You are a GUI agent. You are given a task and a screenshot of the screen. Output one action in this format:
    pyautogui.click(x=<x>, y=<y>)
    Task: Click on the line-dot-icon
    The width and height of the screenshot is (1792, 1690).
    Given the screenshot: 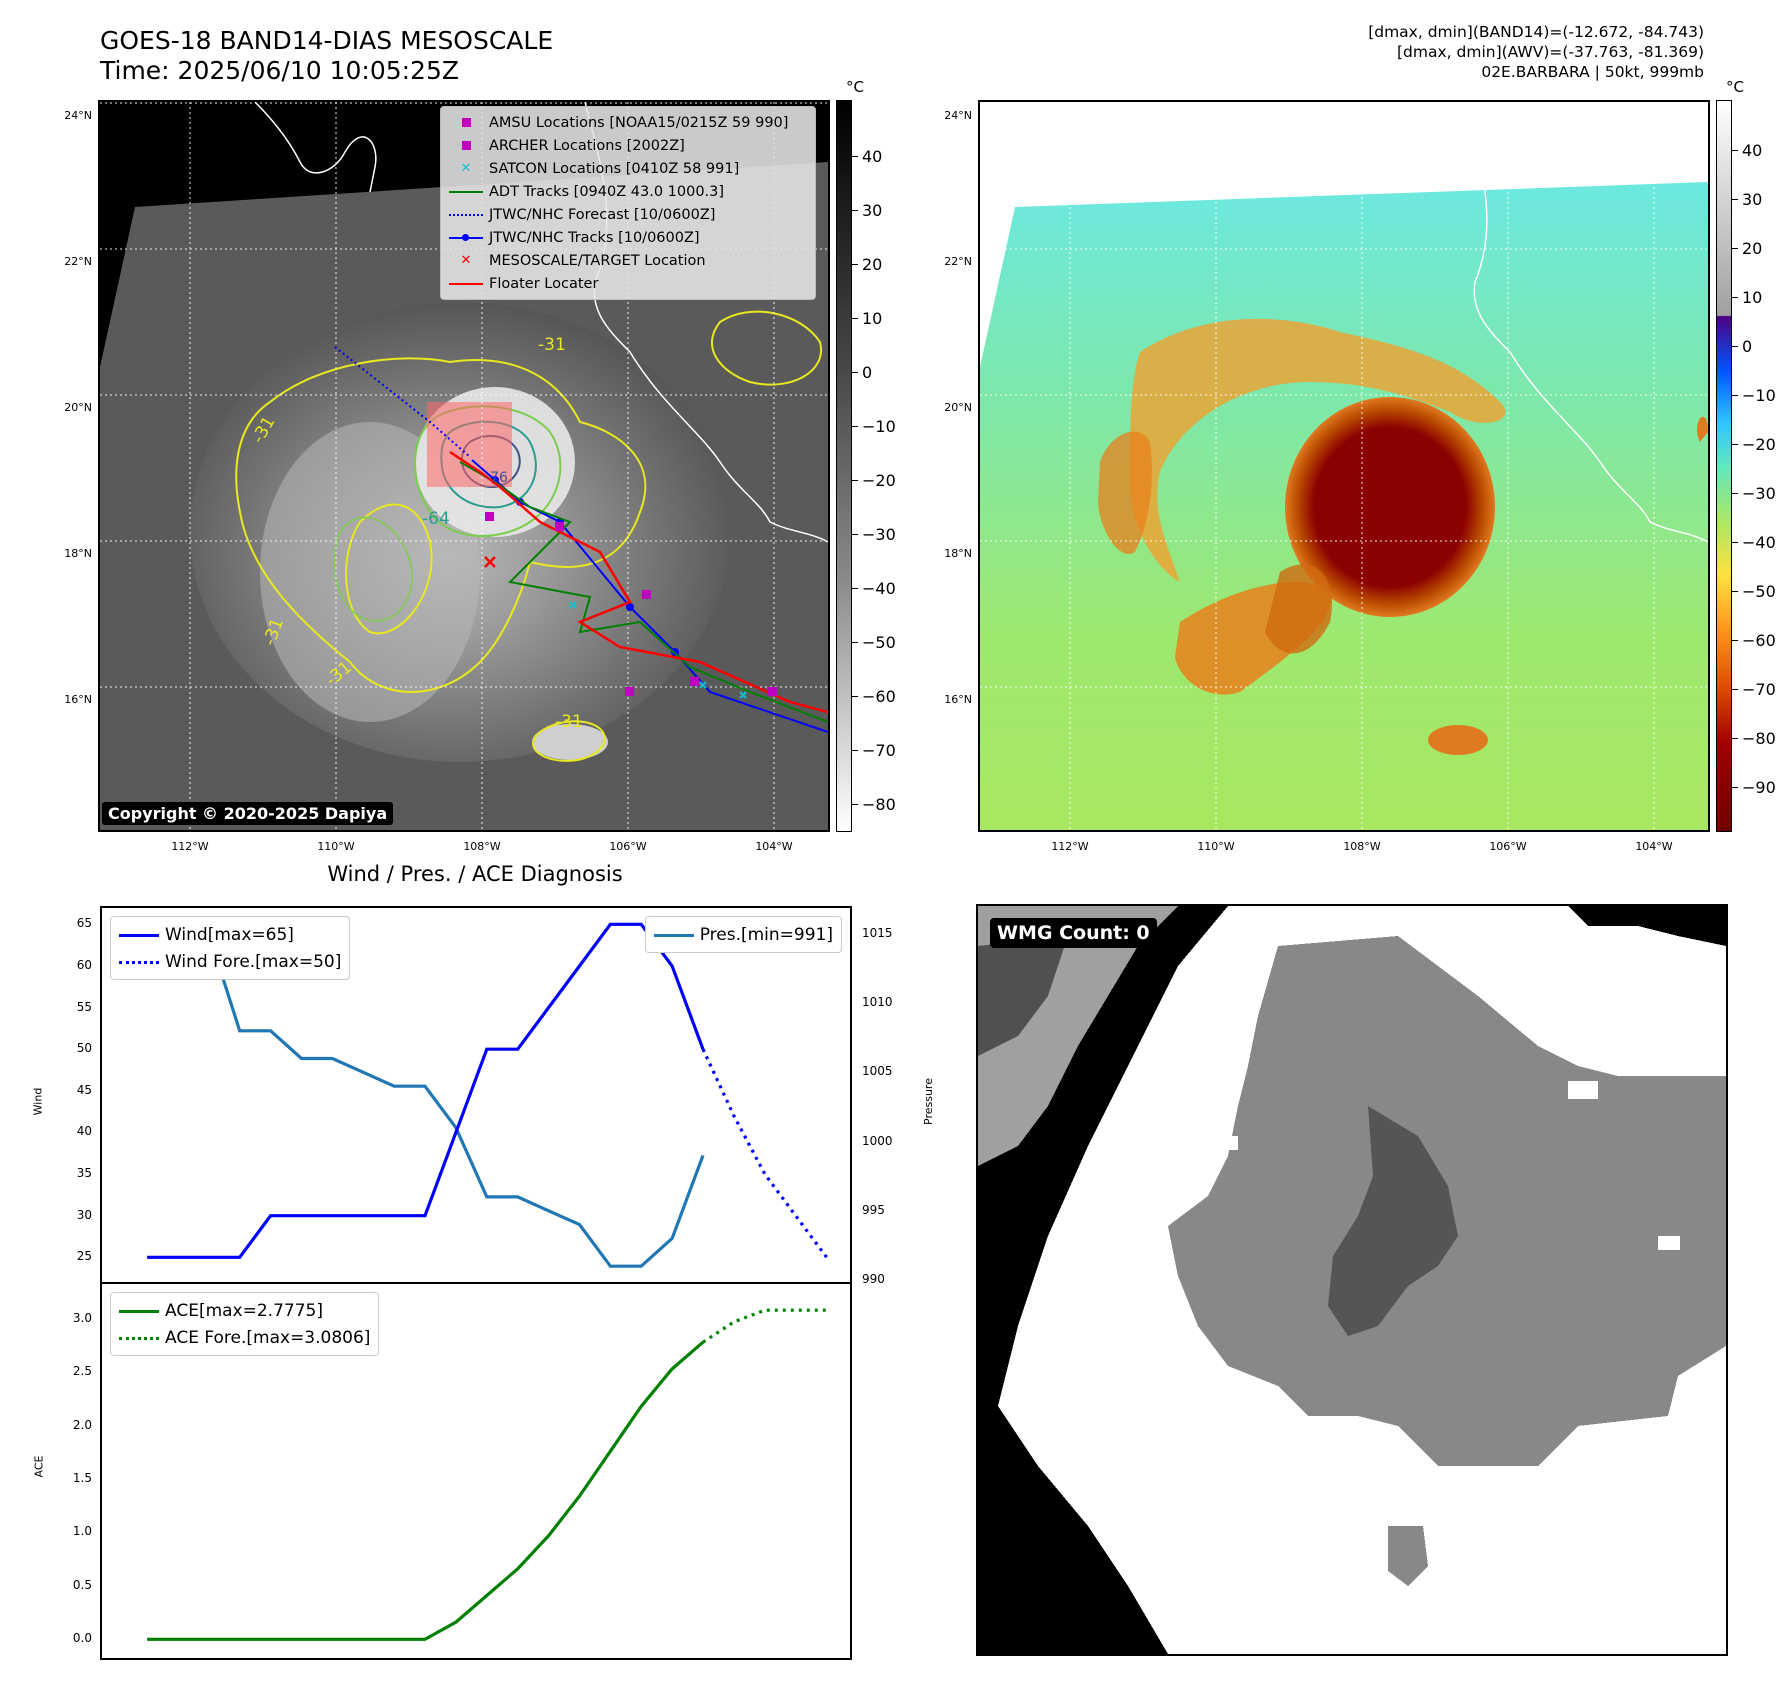 What is the action you would take?
    pyautogui.click(x=466, y=238)
    